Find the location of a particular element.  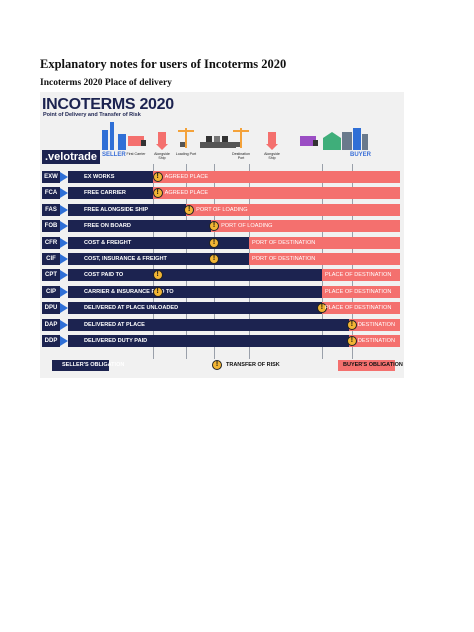

term-row-fca: FCA FREE CARRIER! AGREED PLACE is located at coordinates (222, 193).